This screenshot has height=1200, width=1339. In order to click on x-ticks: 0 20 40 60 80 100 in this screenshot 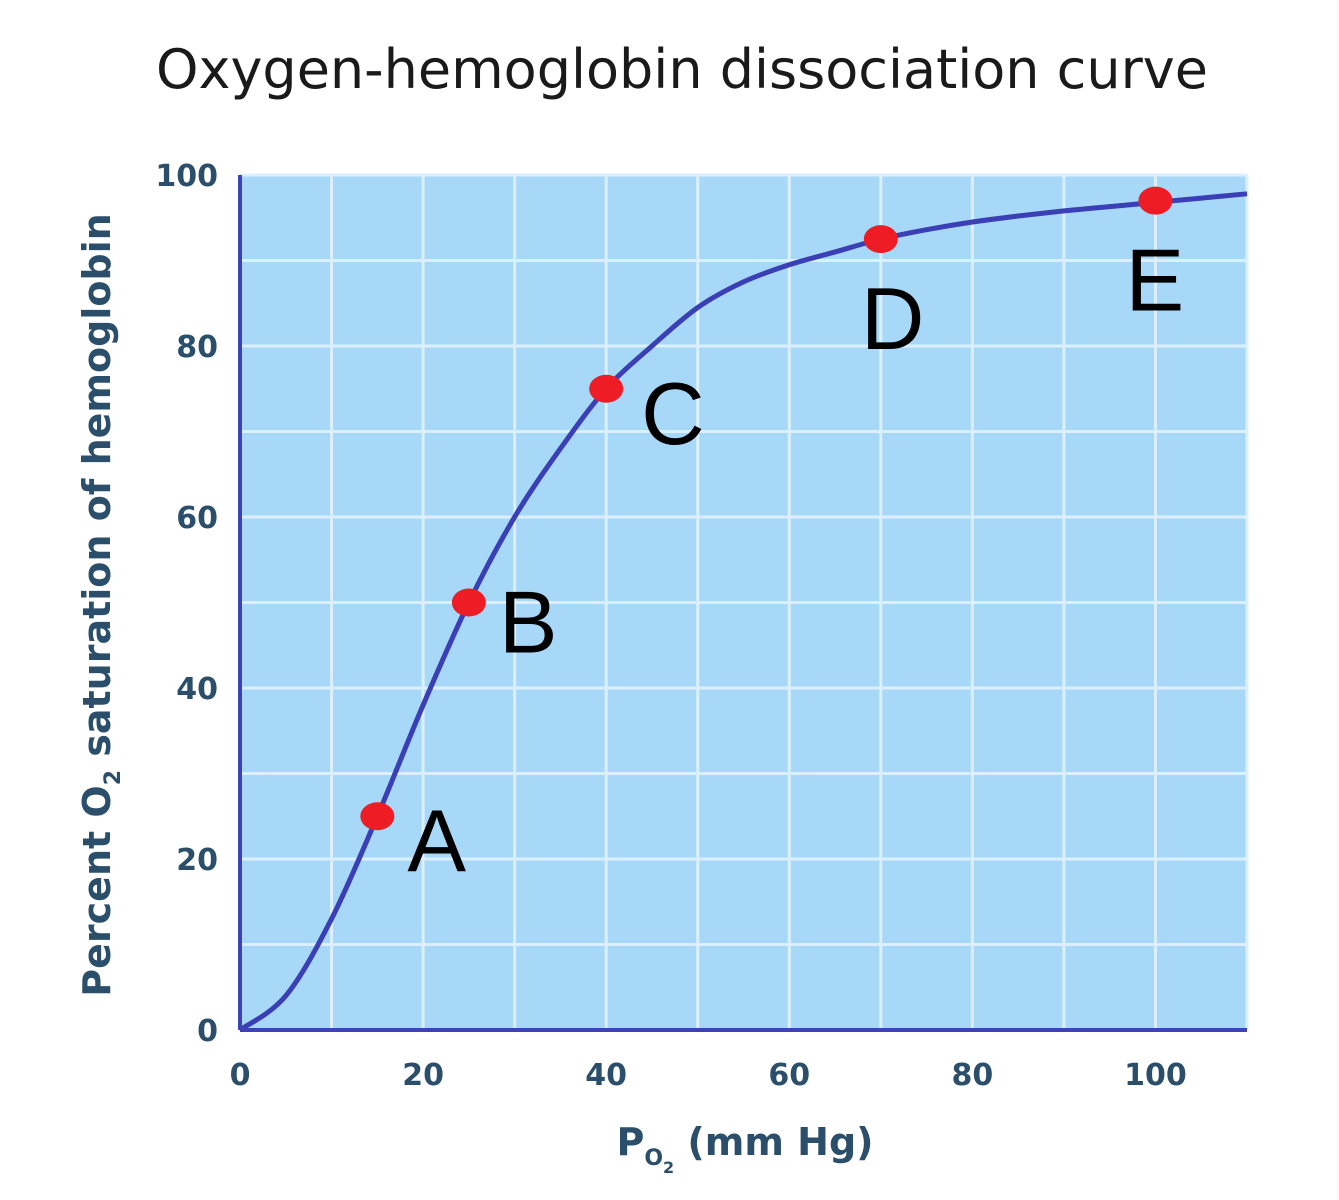, I will do `click(708, 1075)`.